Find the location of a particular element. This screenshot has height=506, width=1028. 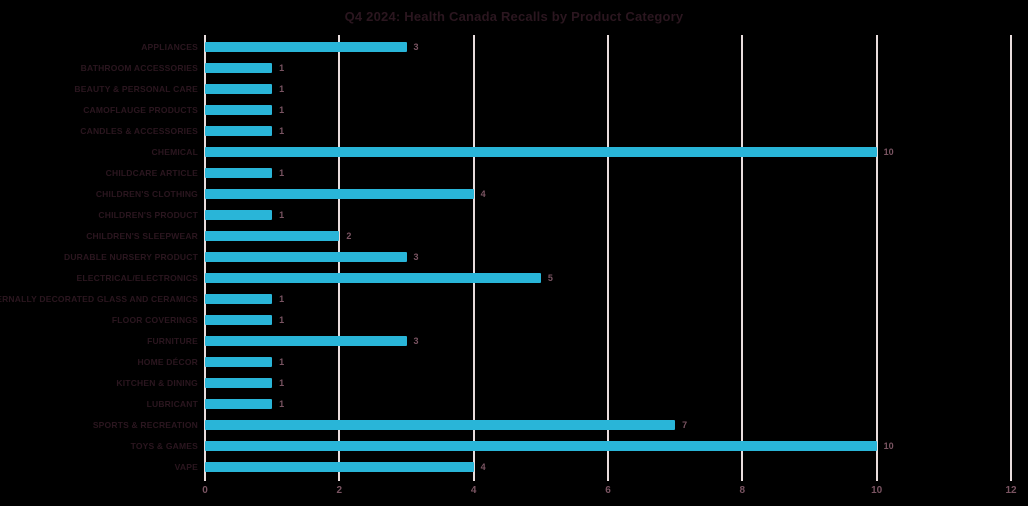

chart-row: HOME DÉCOR 1 is located at coordinates (574, 361).